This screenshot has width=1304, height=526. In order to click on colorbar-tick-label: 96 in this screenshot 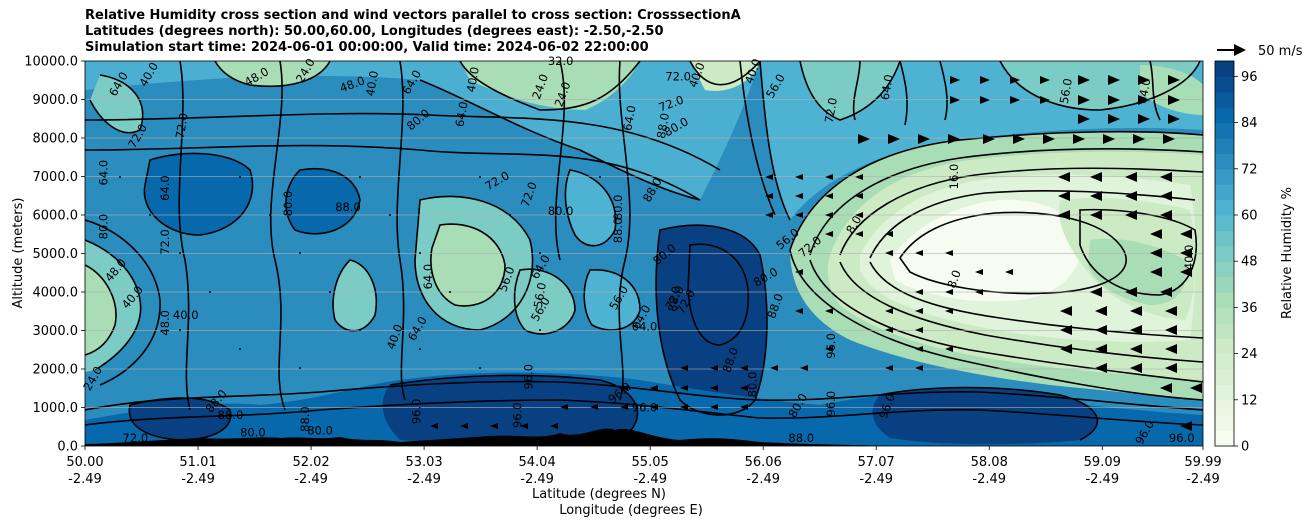, I will do `click(1249, 77)`.